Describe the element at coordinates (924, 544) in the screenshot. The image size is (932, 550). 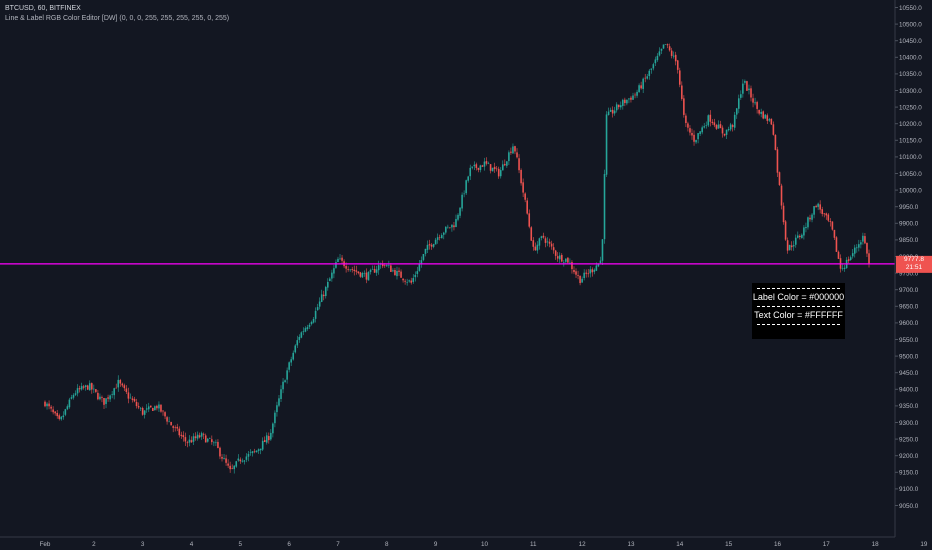
I see `time-axis-tick-label: 19` at that location.